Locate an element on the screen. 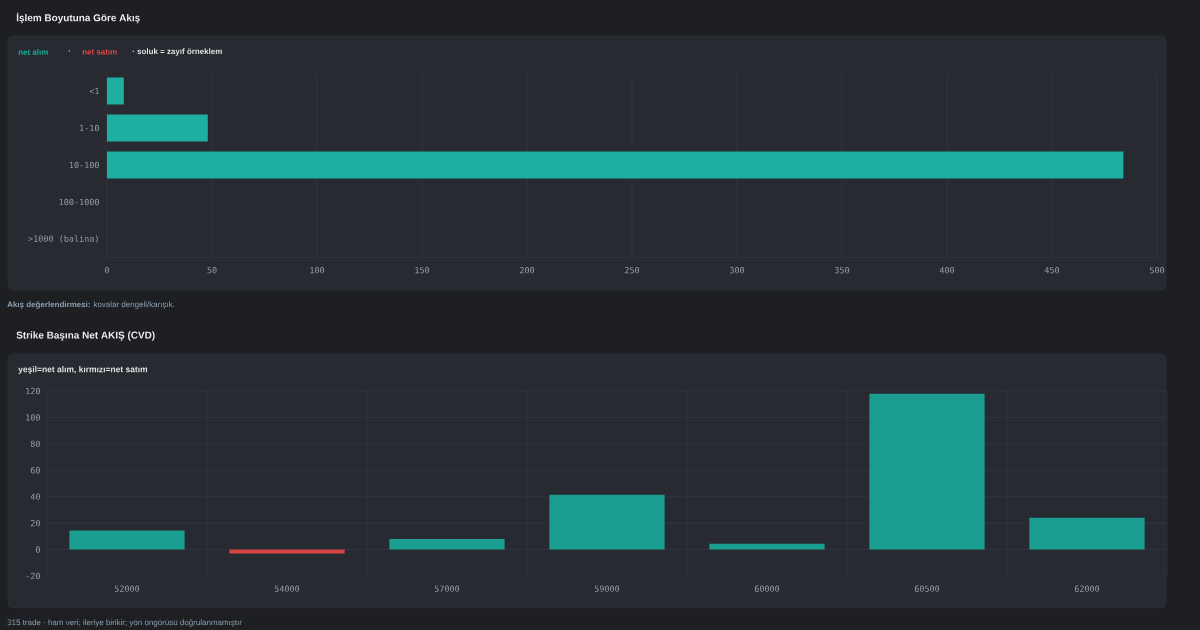 The image size is (1200, 630). x-tick-label: 62000 is located at coordinates (1087, 588).